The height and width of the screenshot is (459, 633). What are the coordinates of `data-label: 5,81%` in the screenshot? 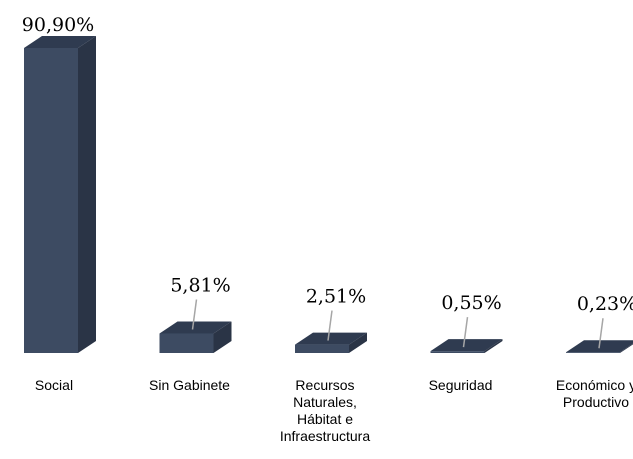 It's located at (200, 286).